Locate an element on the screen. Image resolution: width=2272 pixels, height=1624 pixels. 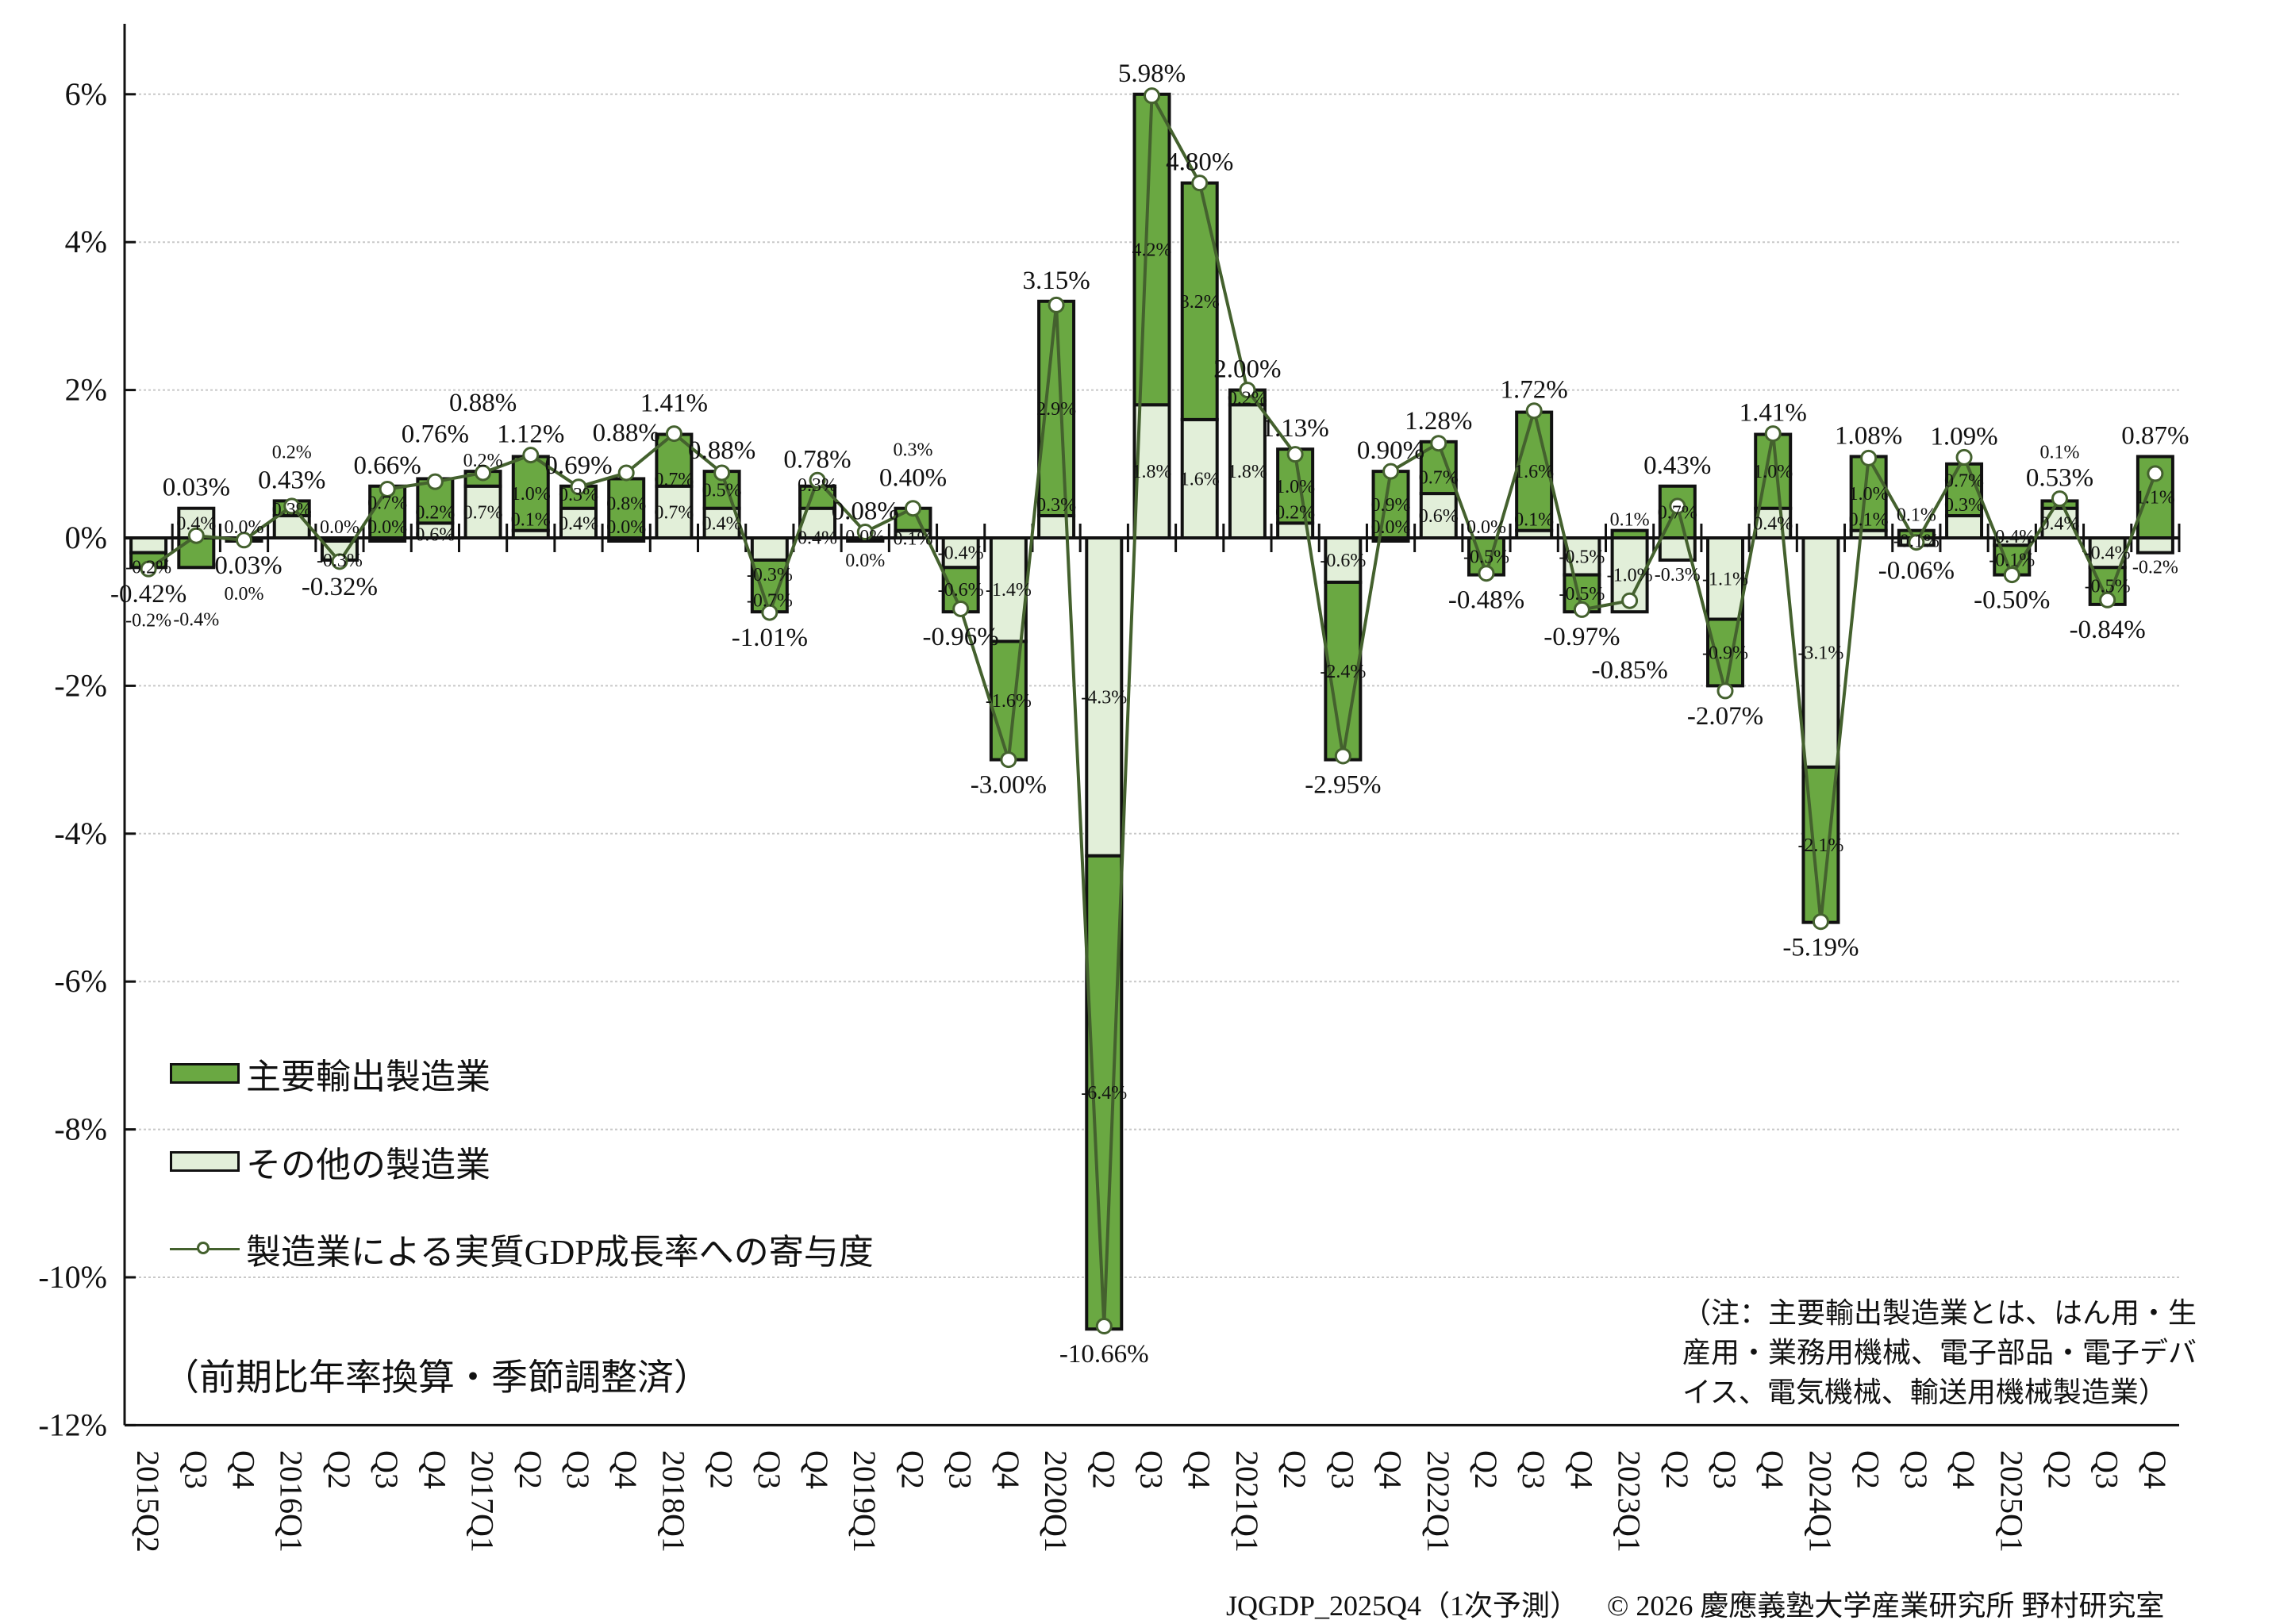
bar-main-export-label: -1.6% is located at coordinates (1009, 701).